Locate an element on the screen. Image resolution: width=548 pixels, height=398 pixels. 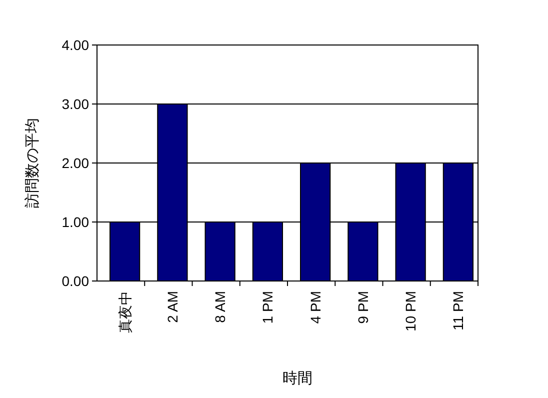
y-tick-label: 4.00 is located at coordinates (76, 45).